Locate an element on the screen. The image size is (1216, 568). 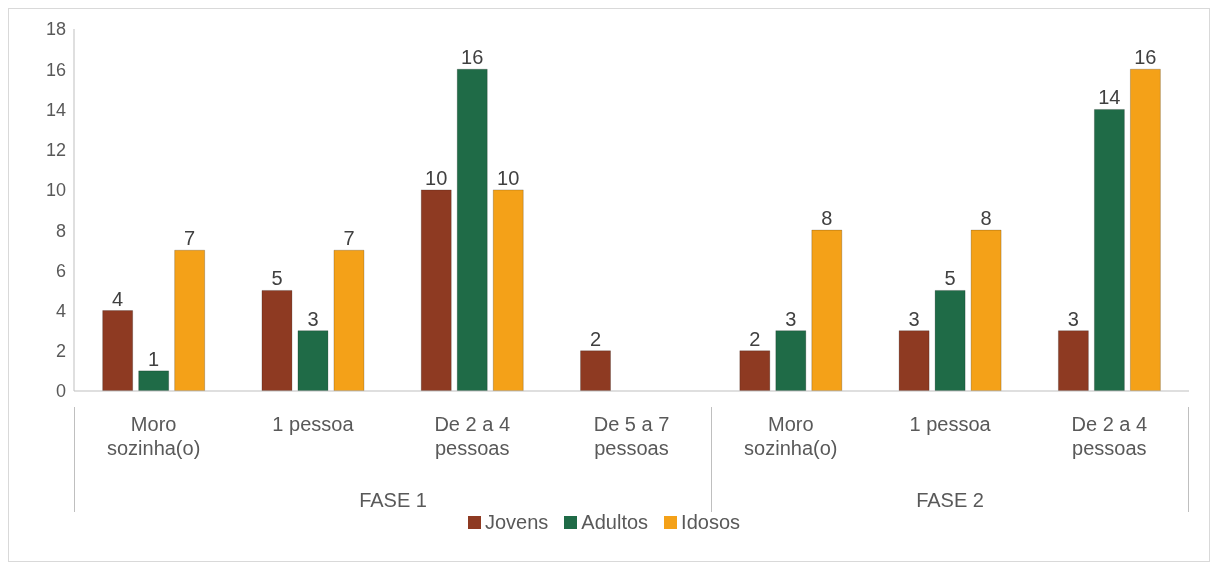
y-tick-label: 2 is located at coordinates (60, 351).